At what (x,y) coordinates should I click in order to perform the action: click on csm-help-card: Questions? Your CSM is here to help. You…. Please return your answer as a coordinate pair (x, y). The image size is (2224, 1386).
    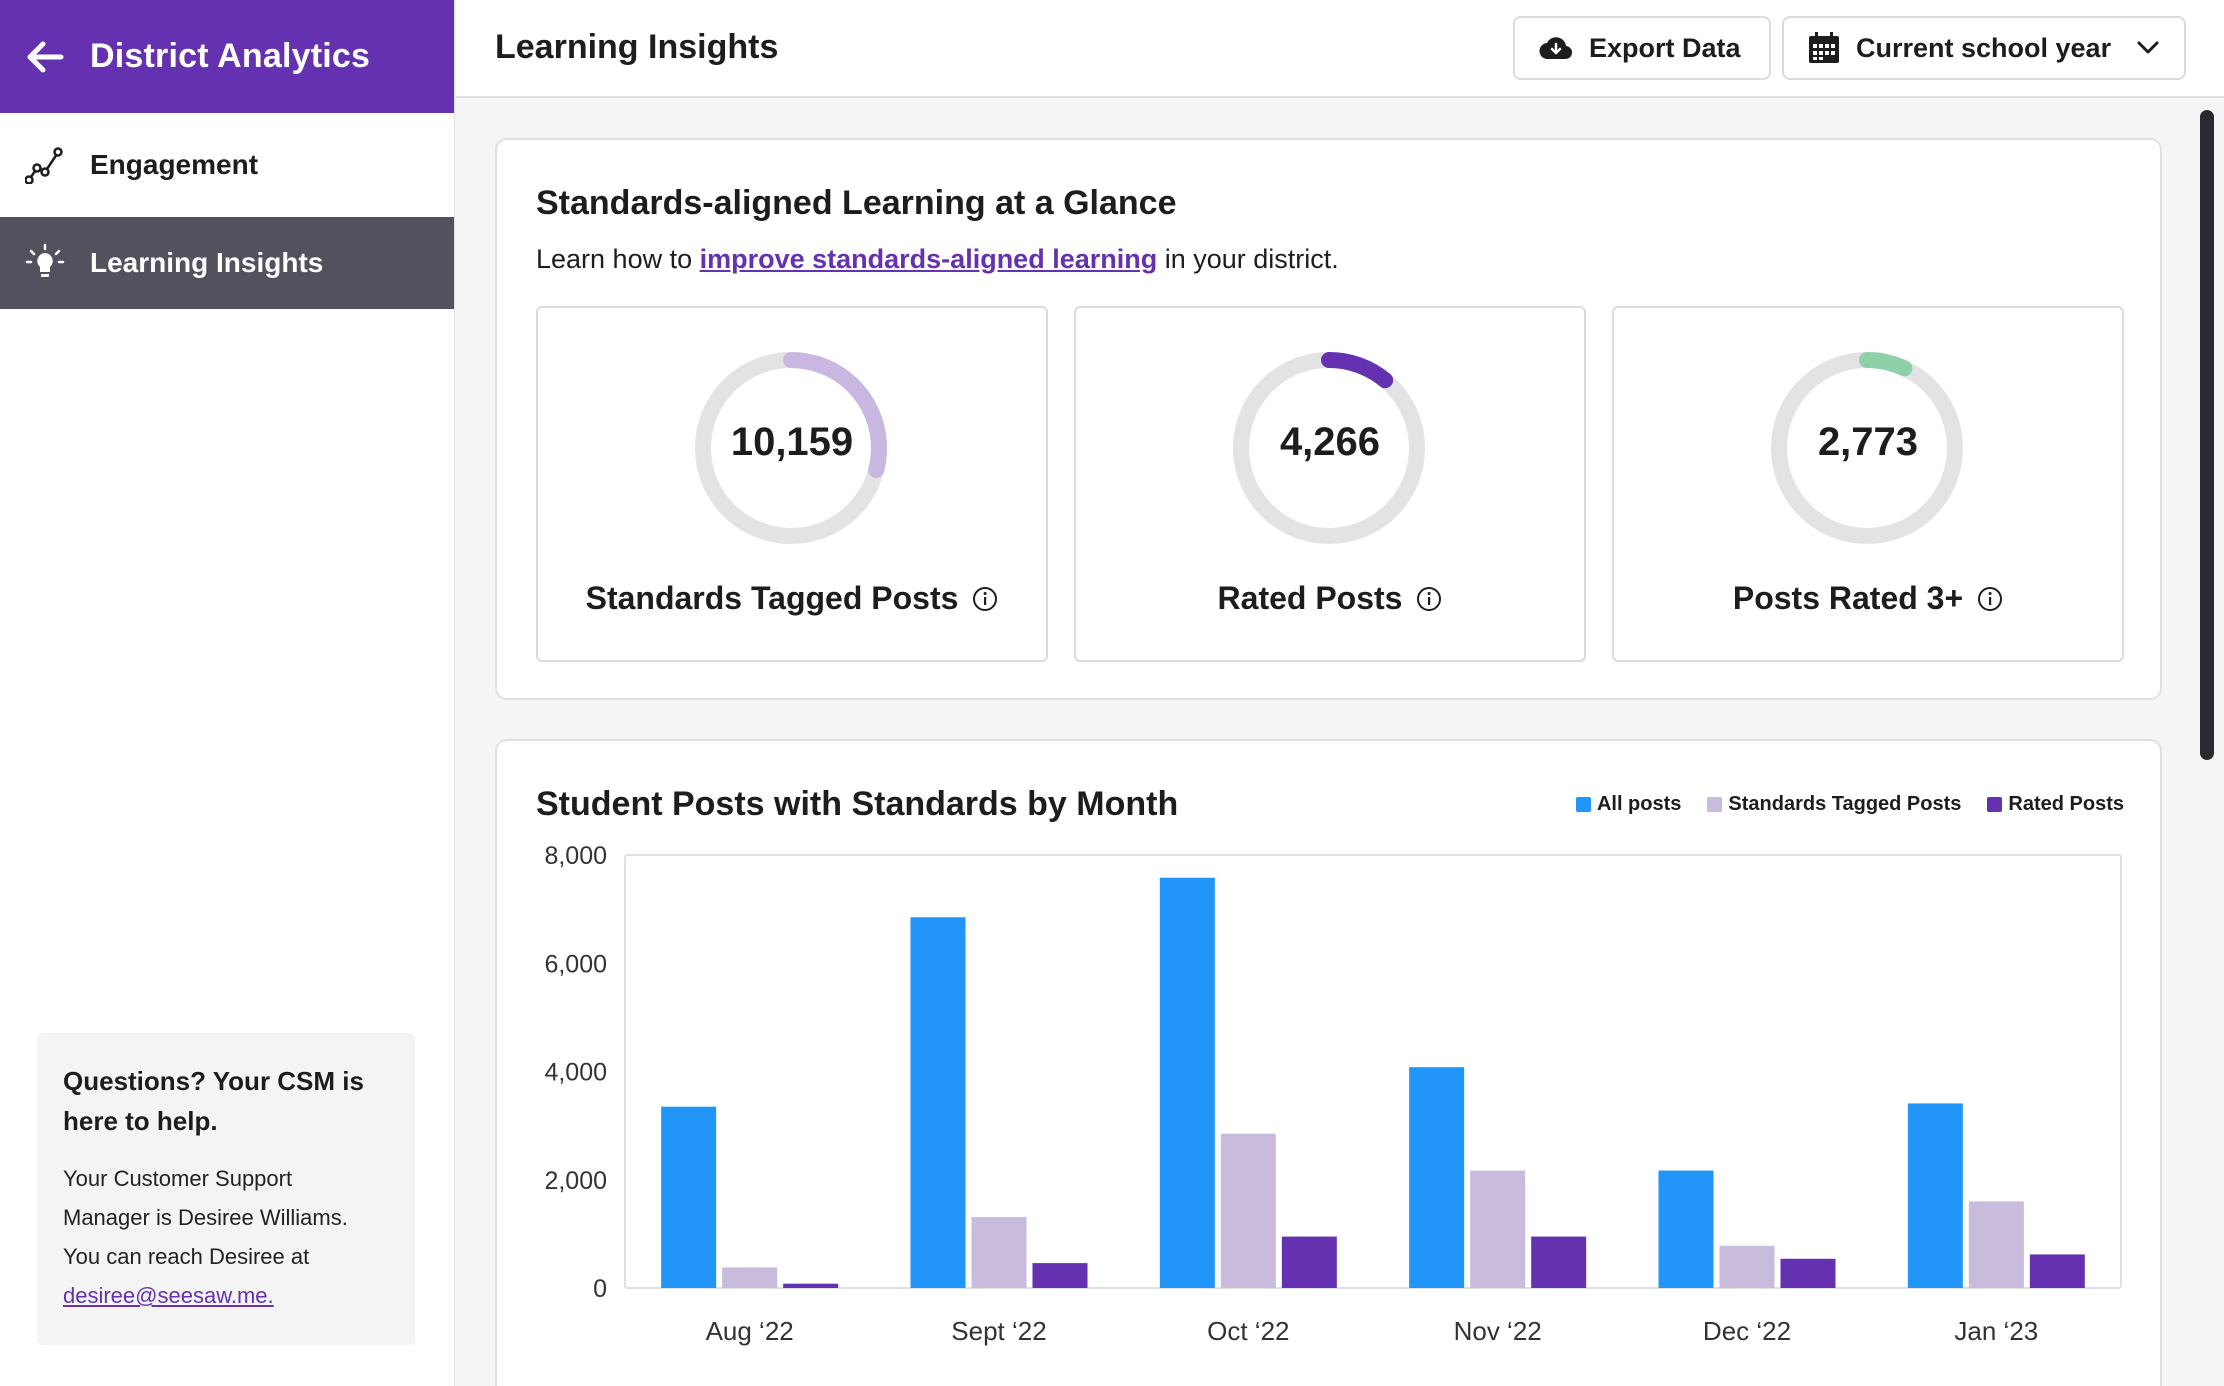
    Looking at the image, I should click on (226, 1189).